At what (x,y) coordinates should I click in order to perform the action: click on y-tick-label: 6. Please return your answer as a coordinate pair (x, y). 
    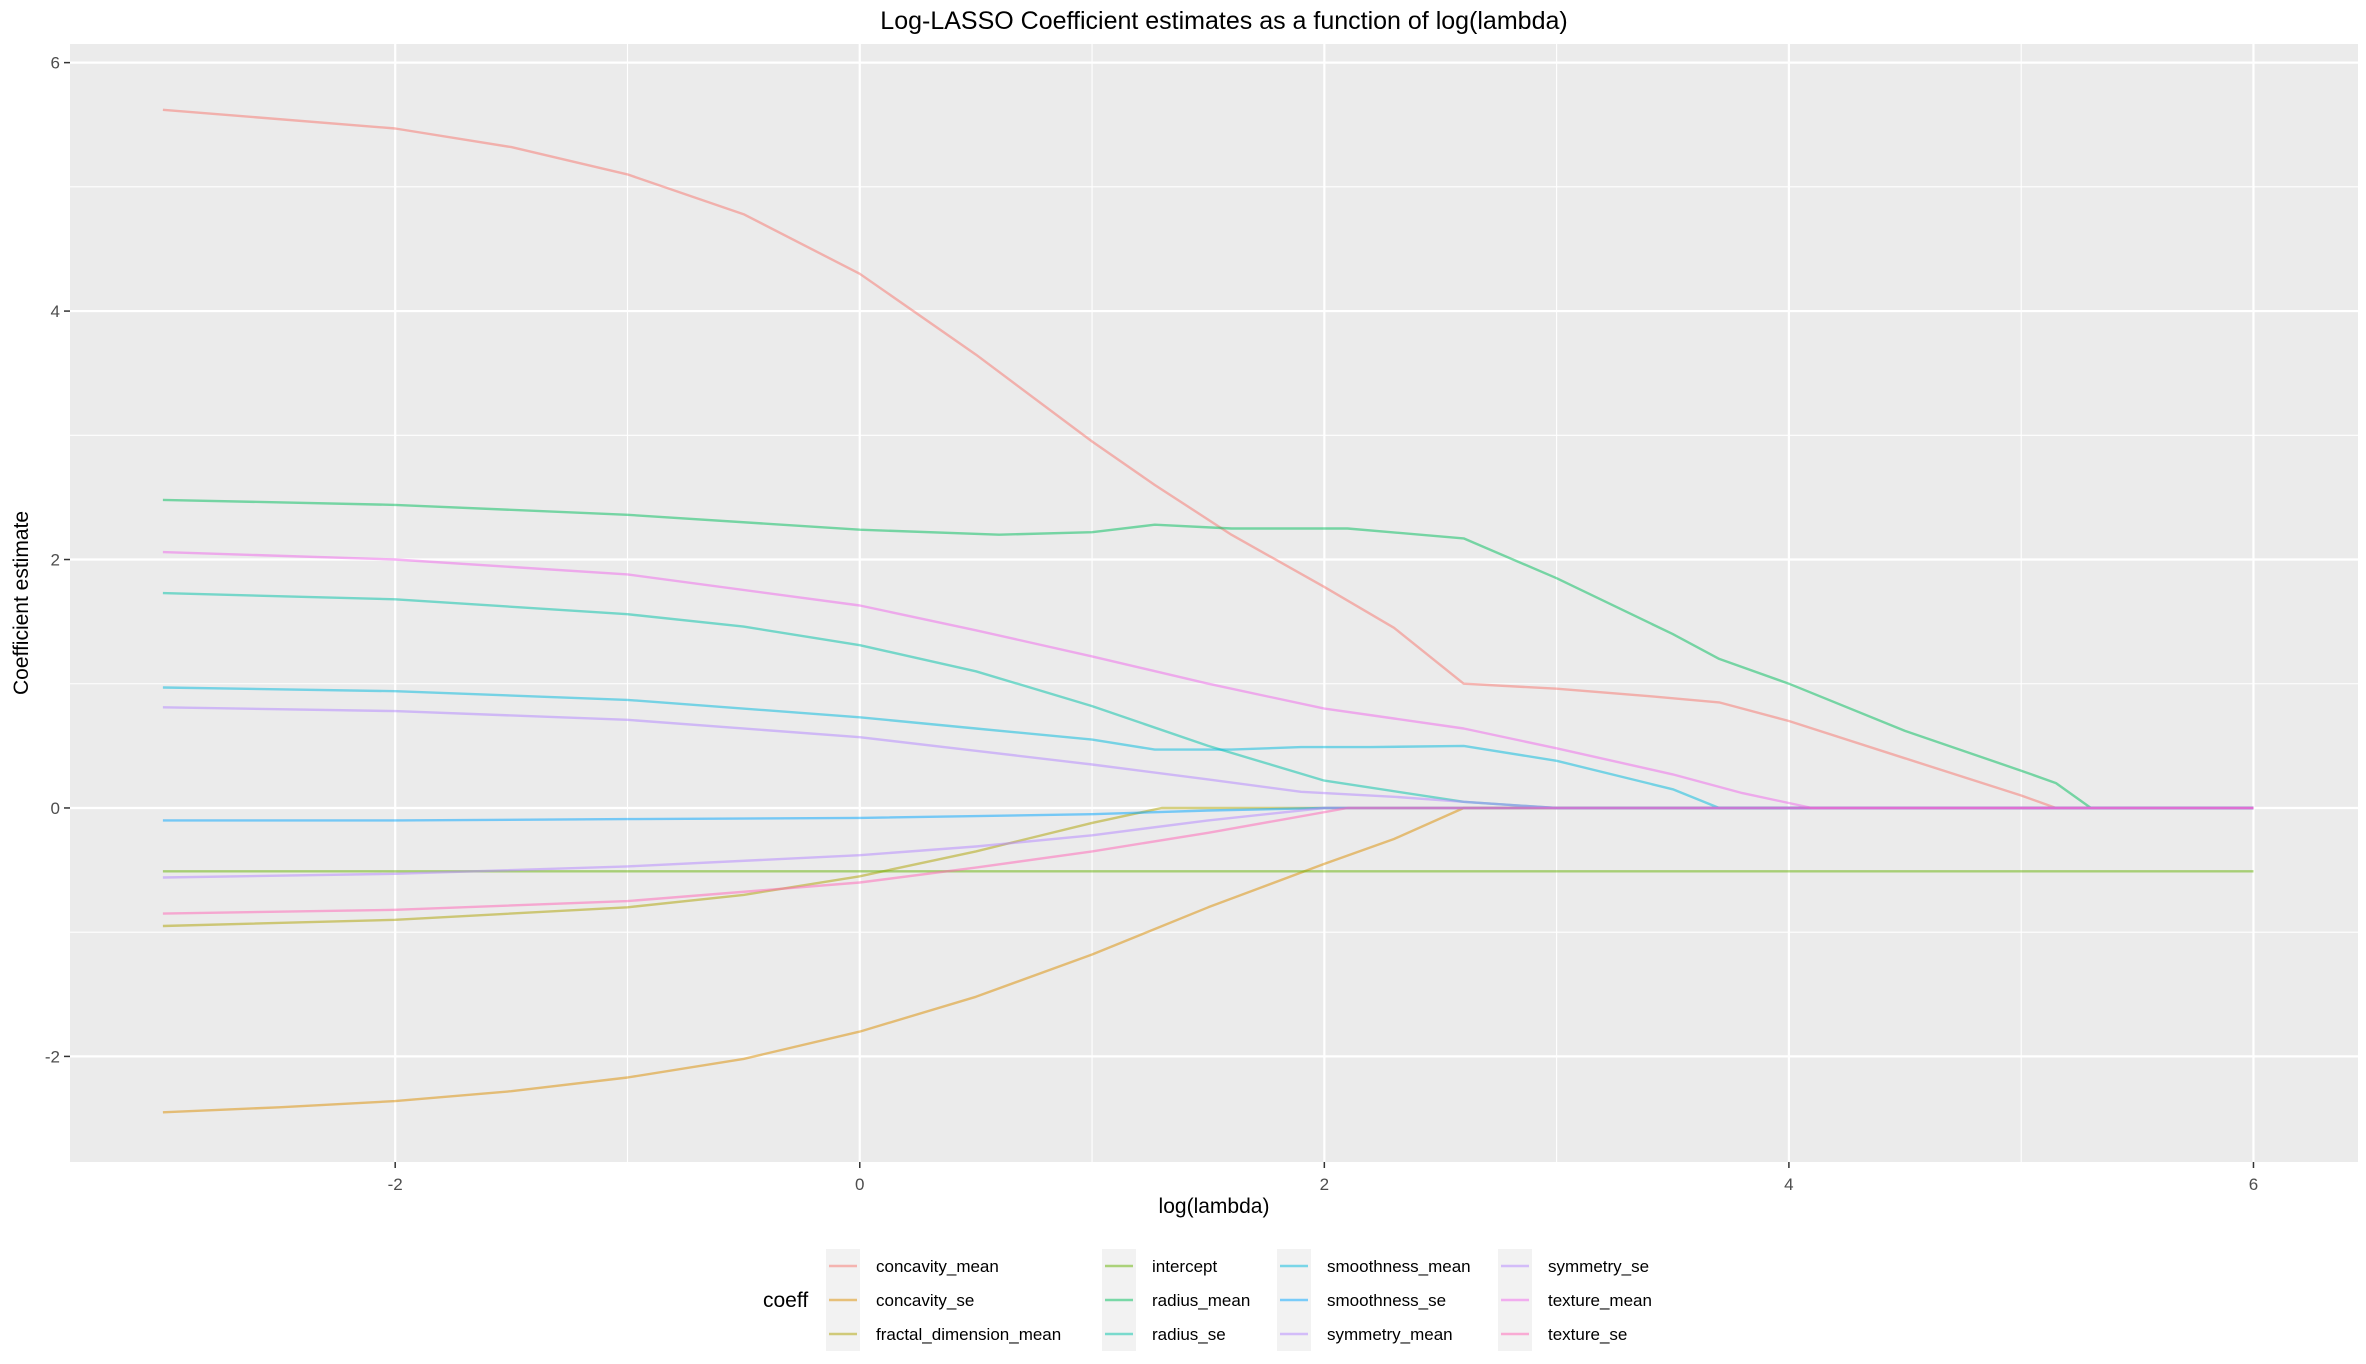
    Looking at the image, I should click on (55, 63).